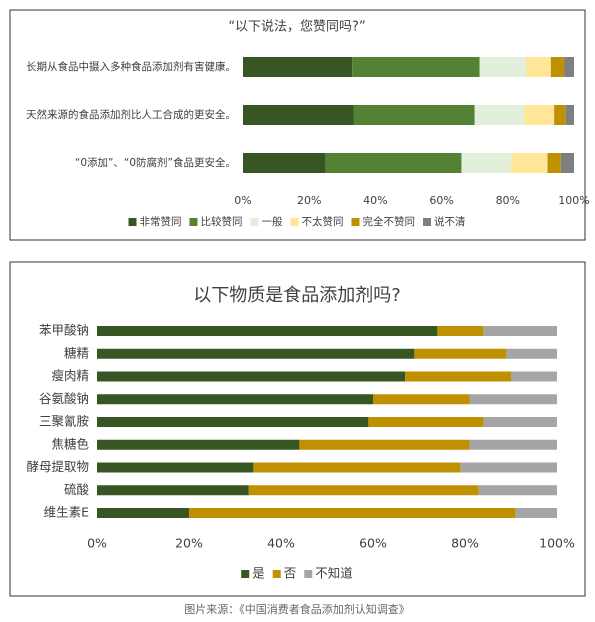 The height and width of the screenshot is (622, 595). What do you see at coordinates (290, 573) in the screenshot?
I see `legend-label: 否` at bounding box center [290, 573].